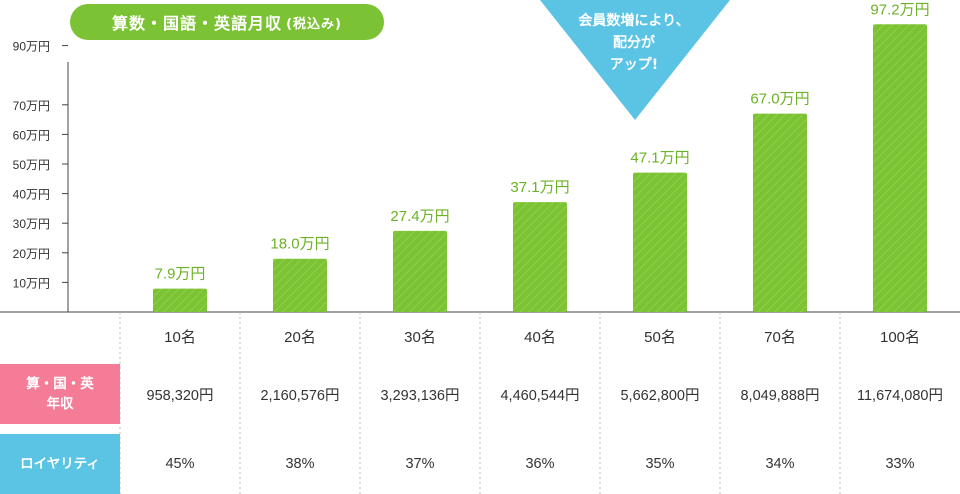  I want to click on annual-income-cell: 4,460,544円, so click(540, 395).